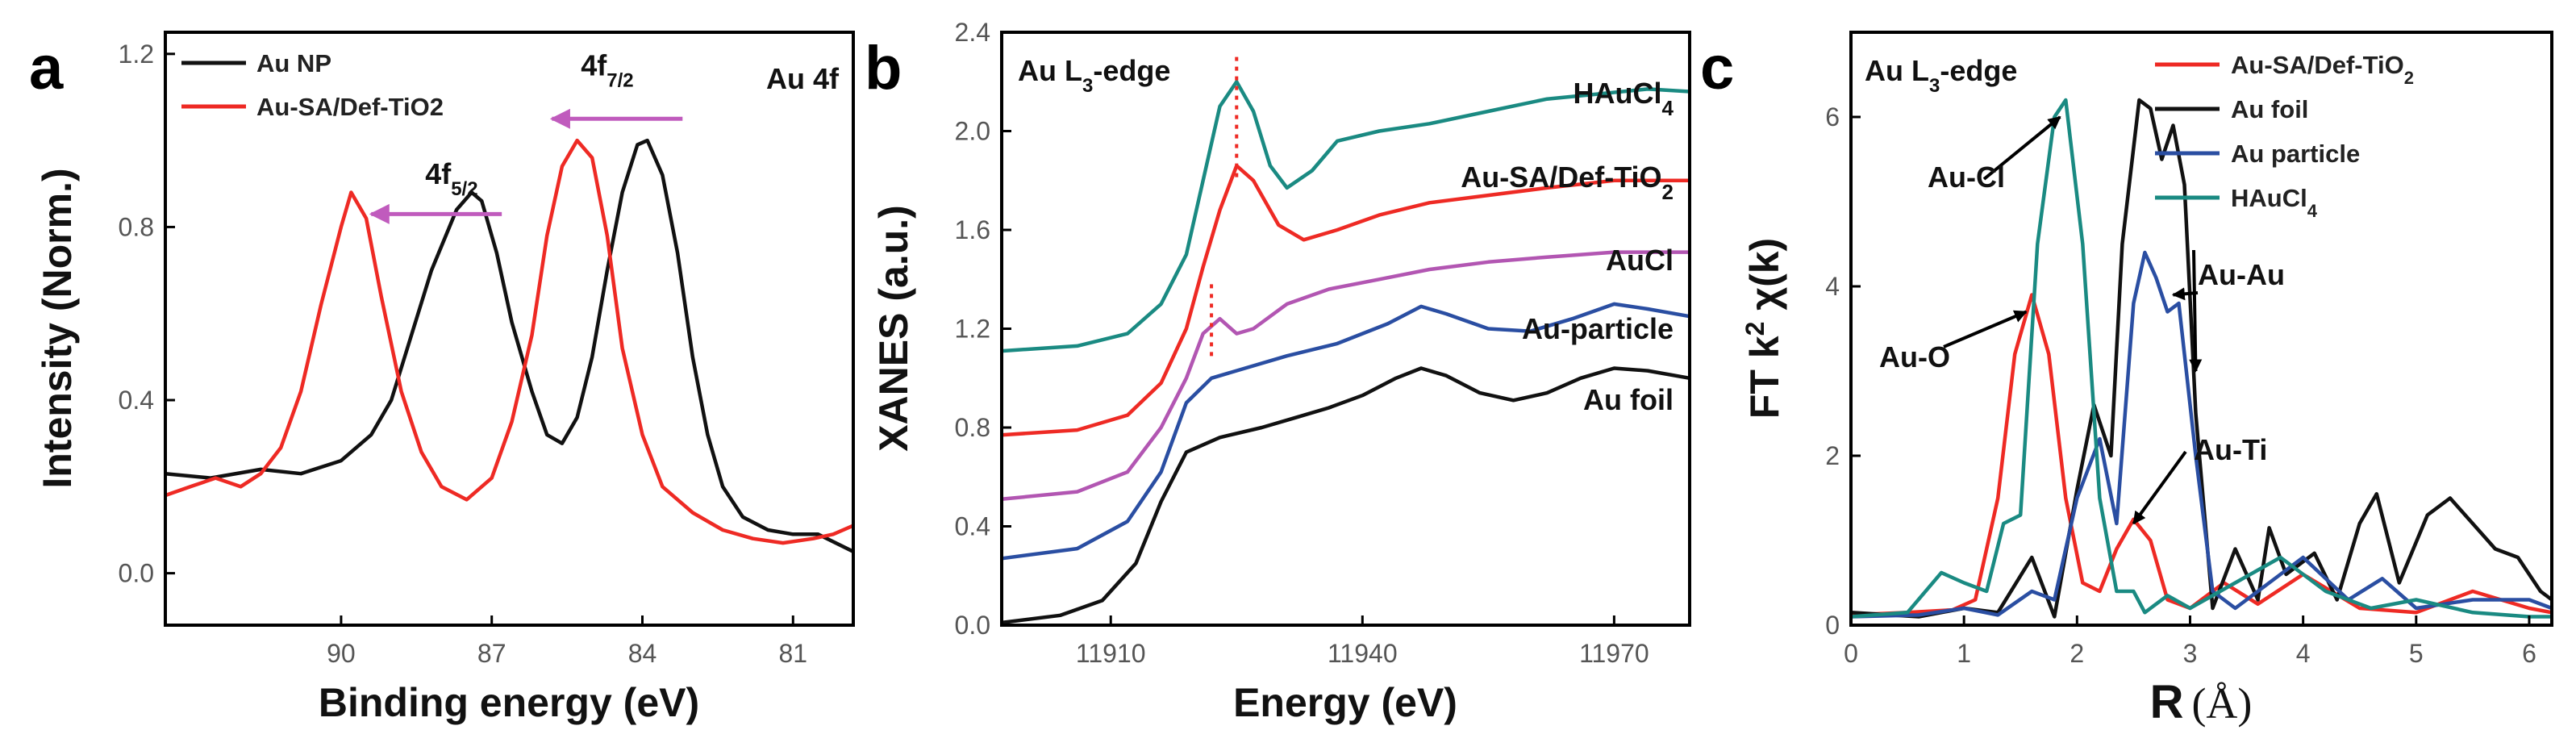 This screenshot has height=751, width=2576. What do you see at coordinates (1628, 399) in the screenshot?
I see `series-label-b-au-foil: Au foil` at bounding box center [1628, 399].